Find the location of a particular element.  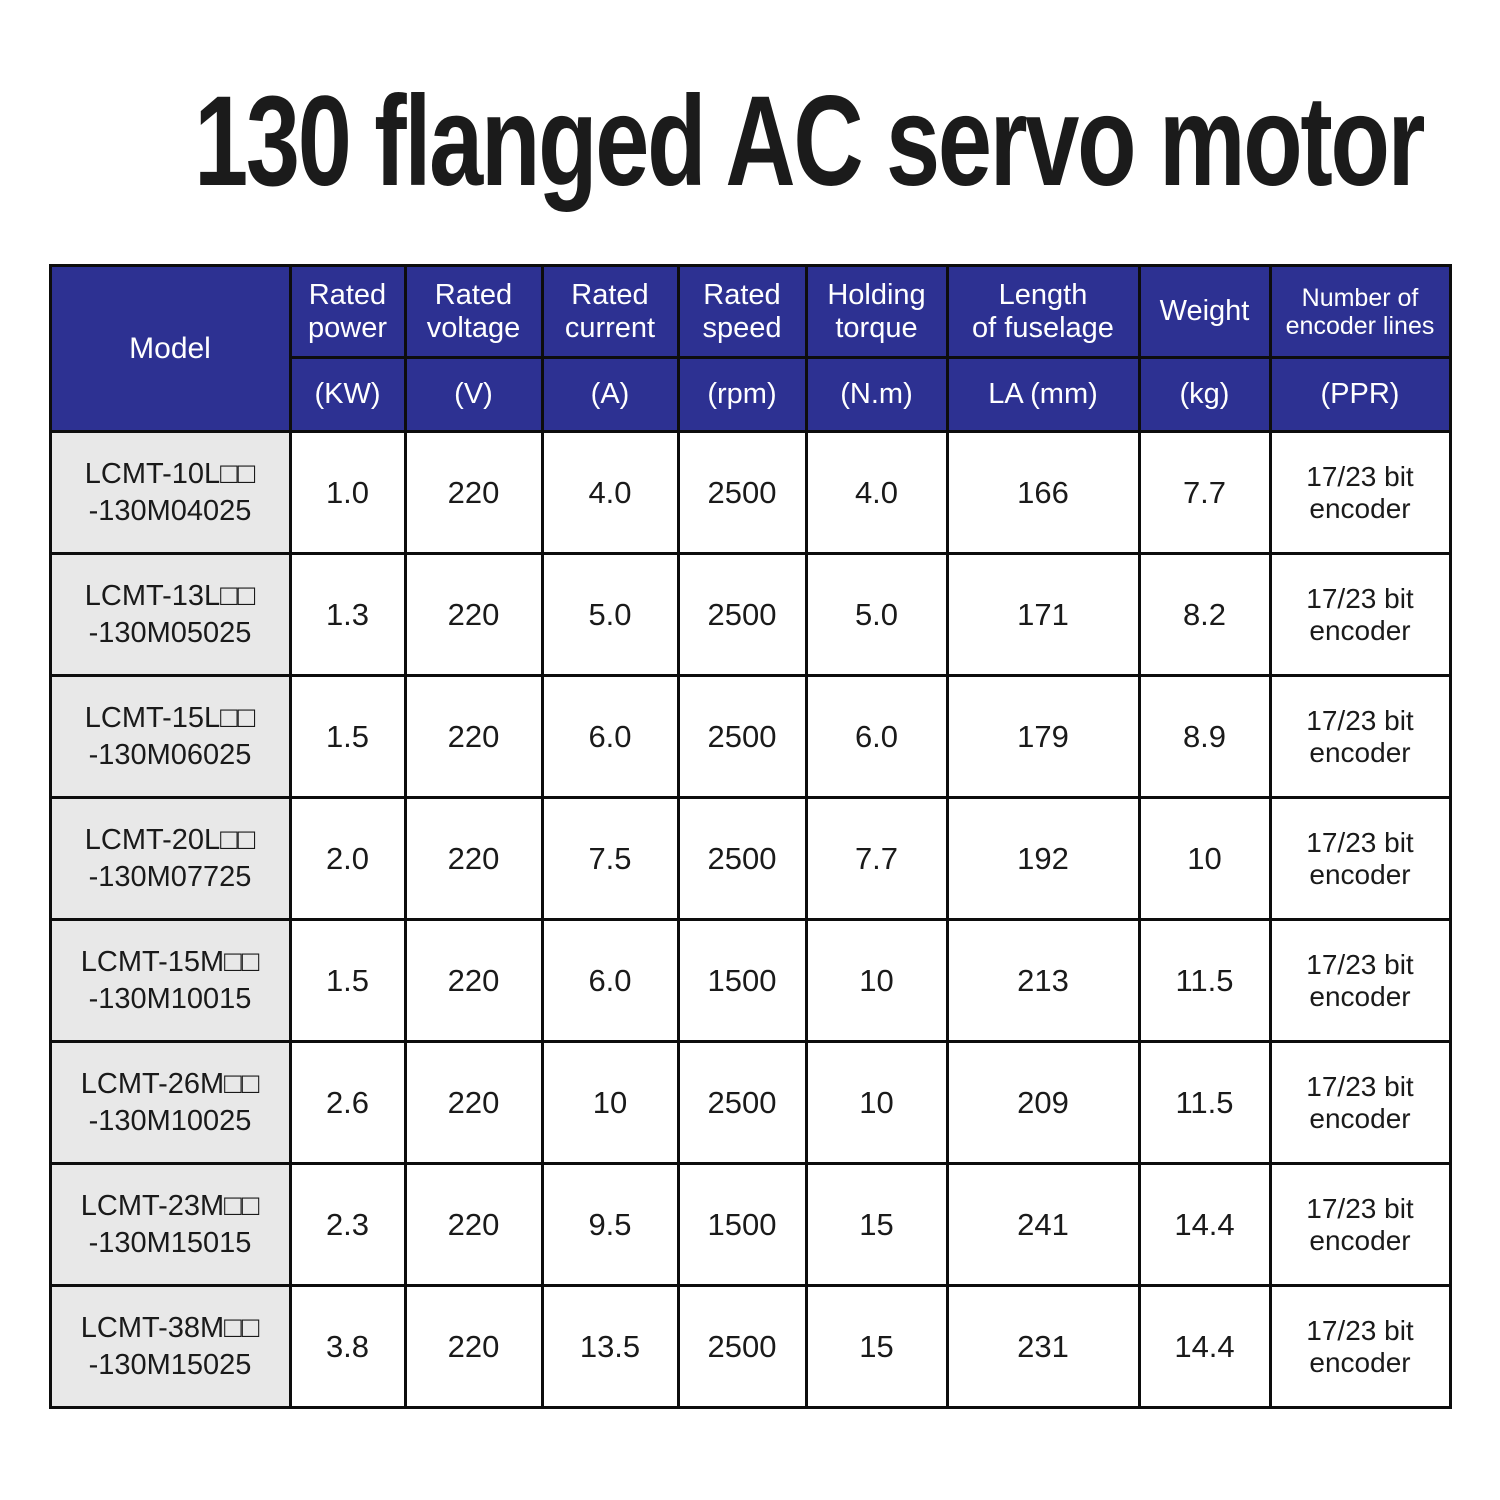

rated-power-cell: 2.6 is located at coordinates (347, 1103).